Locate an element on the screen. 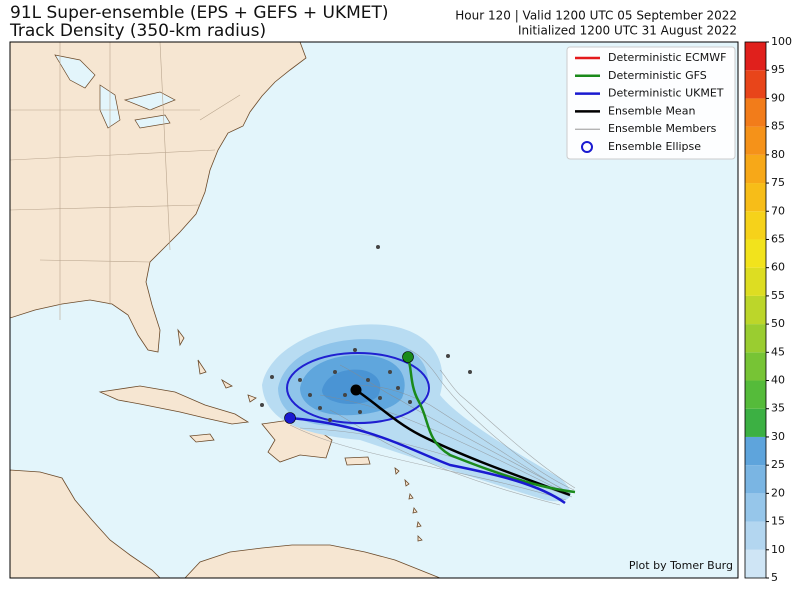 The width and height of the screenshot is (800, 598). init-time: Initialized 1200 UTC 31 August 2022 is located at coordinates (627, 31).